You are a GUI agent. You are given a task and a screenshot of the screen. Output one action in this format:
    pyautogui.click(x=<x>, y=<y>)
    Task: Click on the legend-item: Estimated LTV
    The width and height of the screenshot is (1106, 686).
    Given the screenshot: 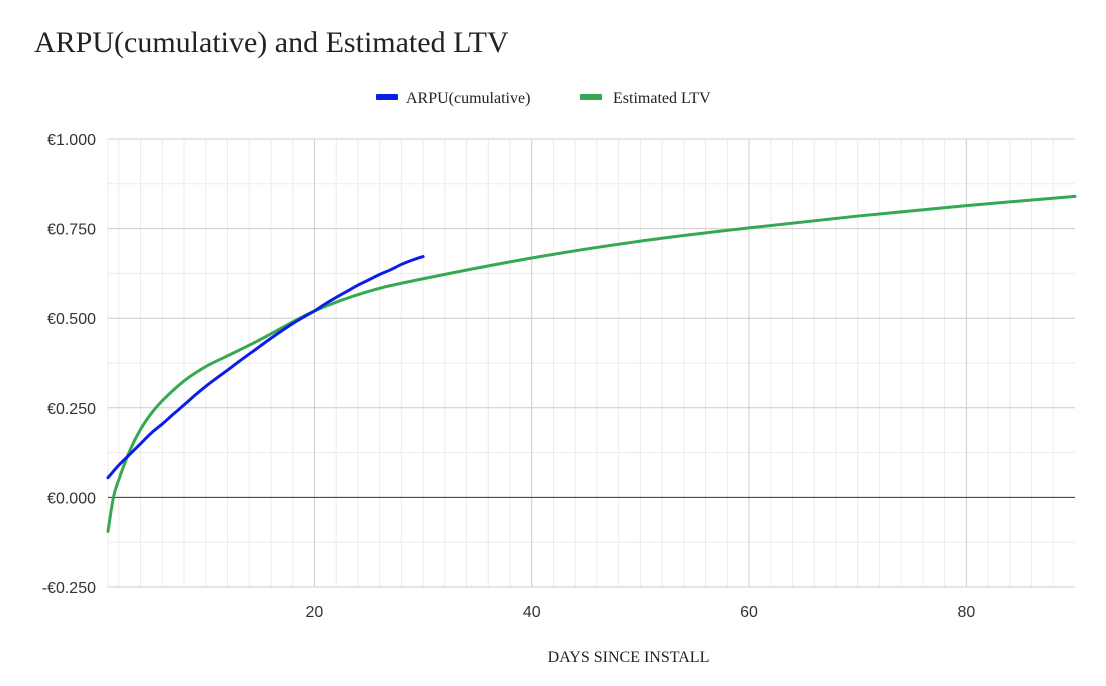 What is the action you would take?
    pyautogui.click(x=645, y=98)
    